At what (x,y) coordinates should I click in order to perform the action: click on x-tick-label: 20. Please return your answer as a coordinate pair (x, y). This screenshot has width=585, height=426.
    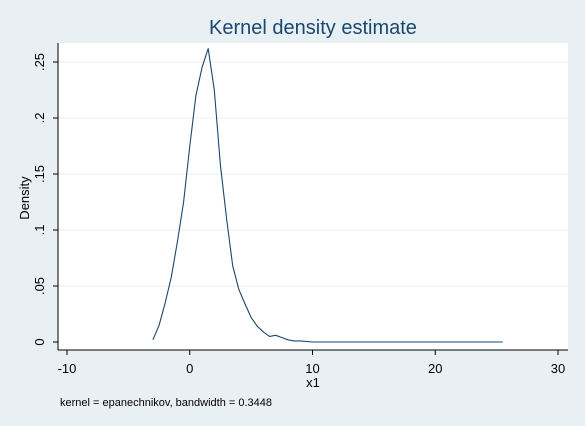
    Looking at the image, I should click on (435, 368).